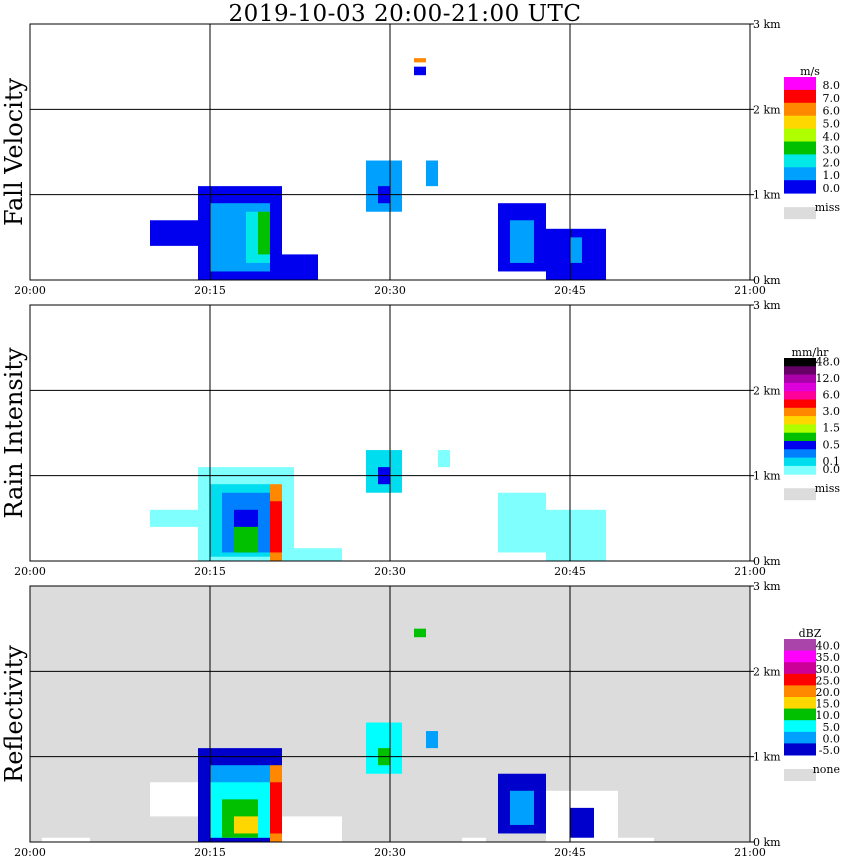 The image size is (850, 868). I want to click on legend-label: 3.0, so click(832, 149).